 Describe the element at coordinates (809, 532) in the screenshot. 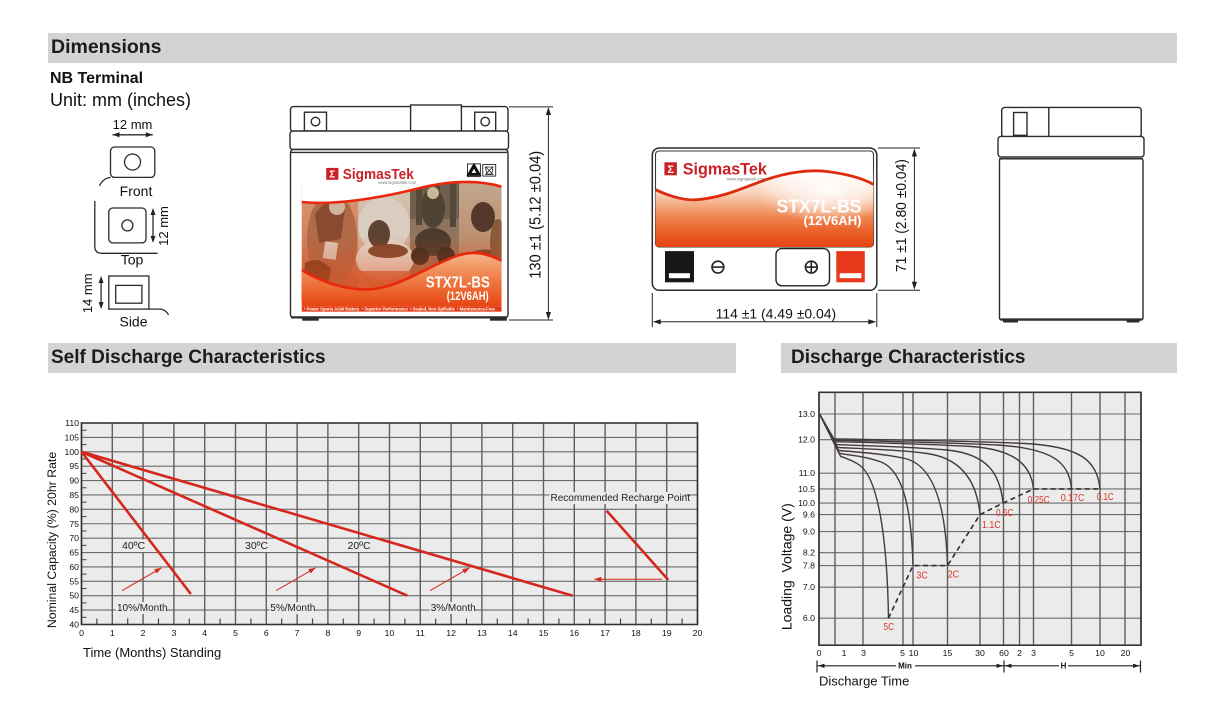

I see `svg-text: 9.0` at that location.